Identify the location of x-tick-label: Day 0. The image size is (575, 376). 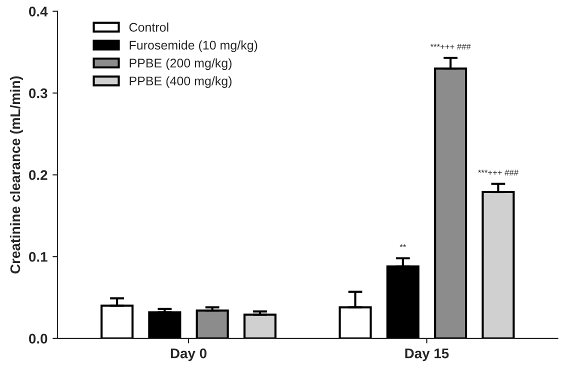
(188, 355).